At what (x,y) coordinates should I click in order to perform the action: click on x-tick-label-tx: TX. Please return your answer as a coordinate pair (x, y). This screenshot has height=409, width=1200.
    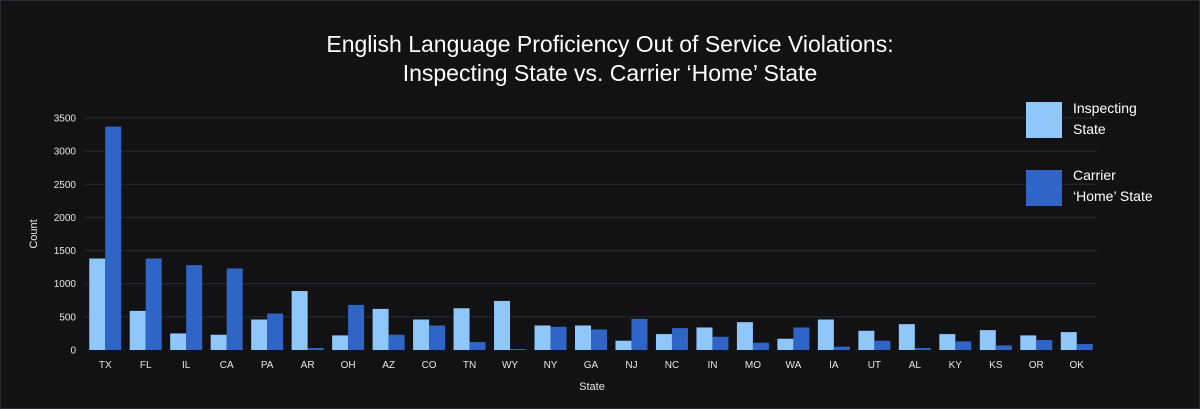
    Looking at the image, I should click on (105, 365).